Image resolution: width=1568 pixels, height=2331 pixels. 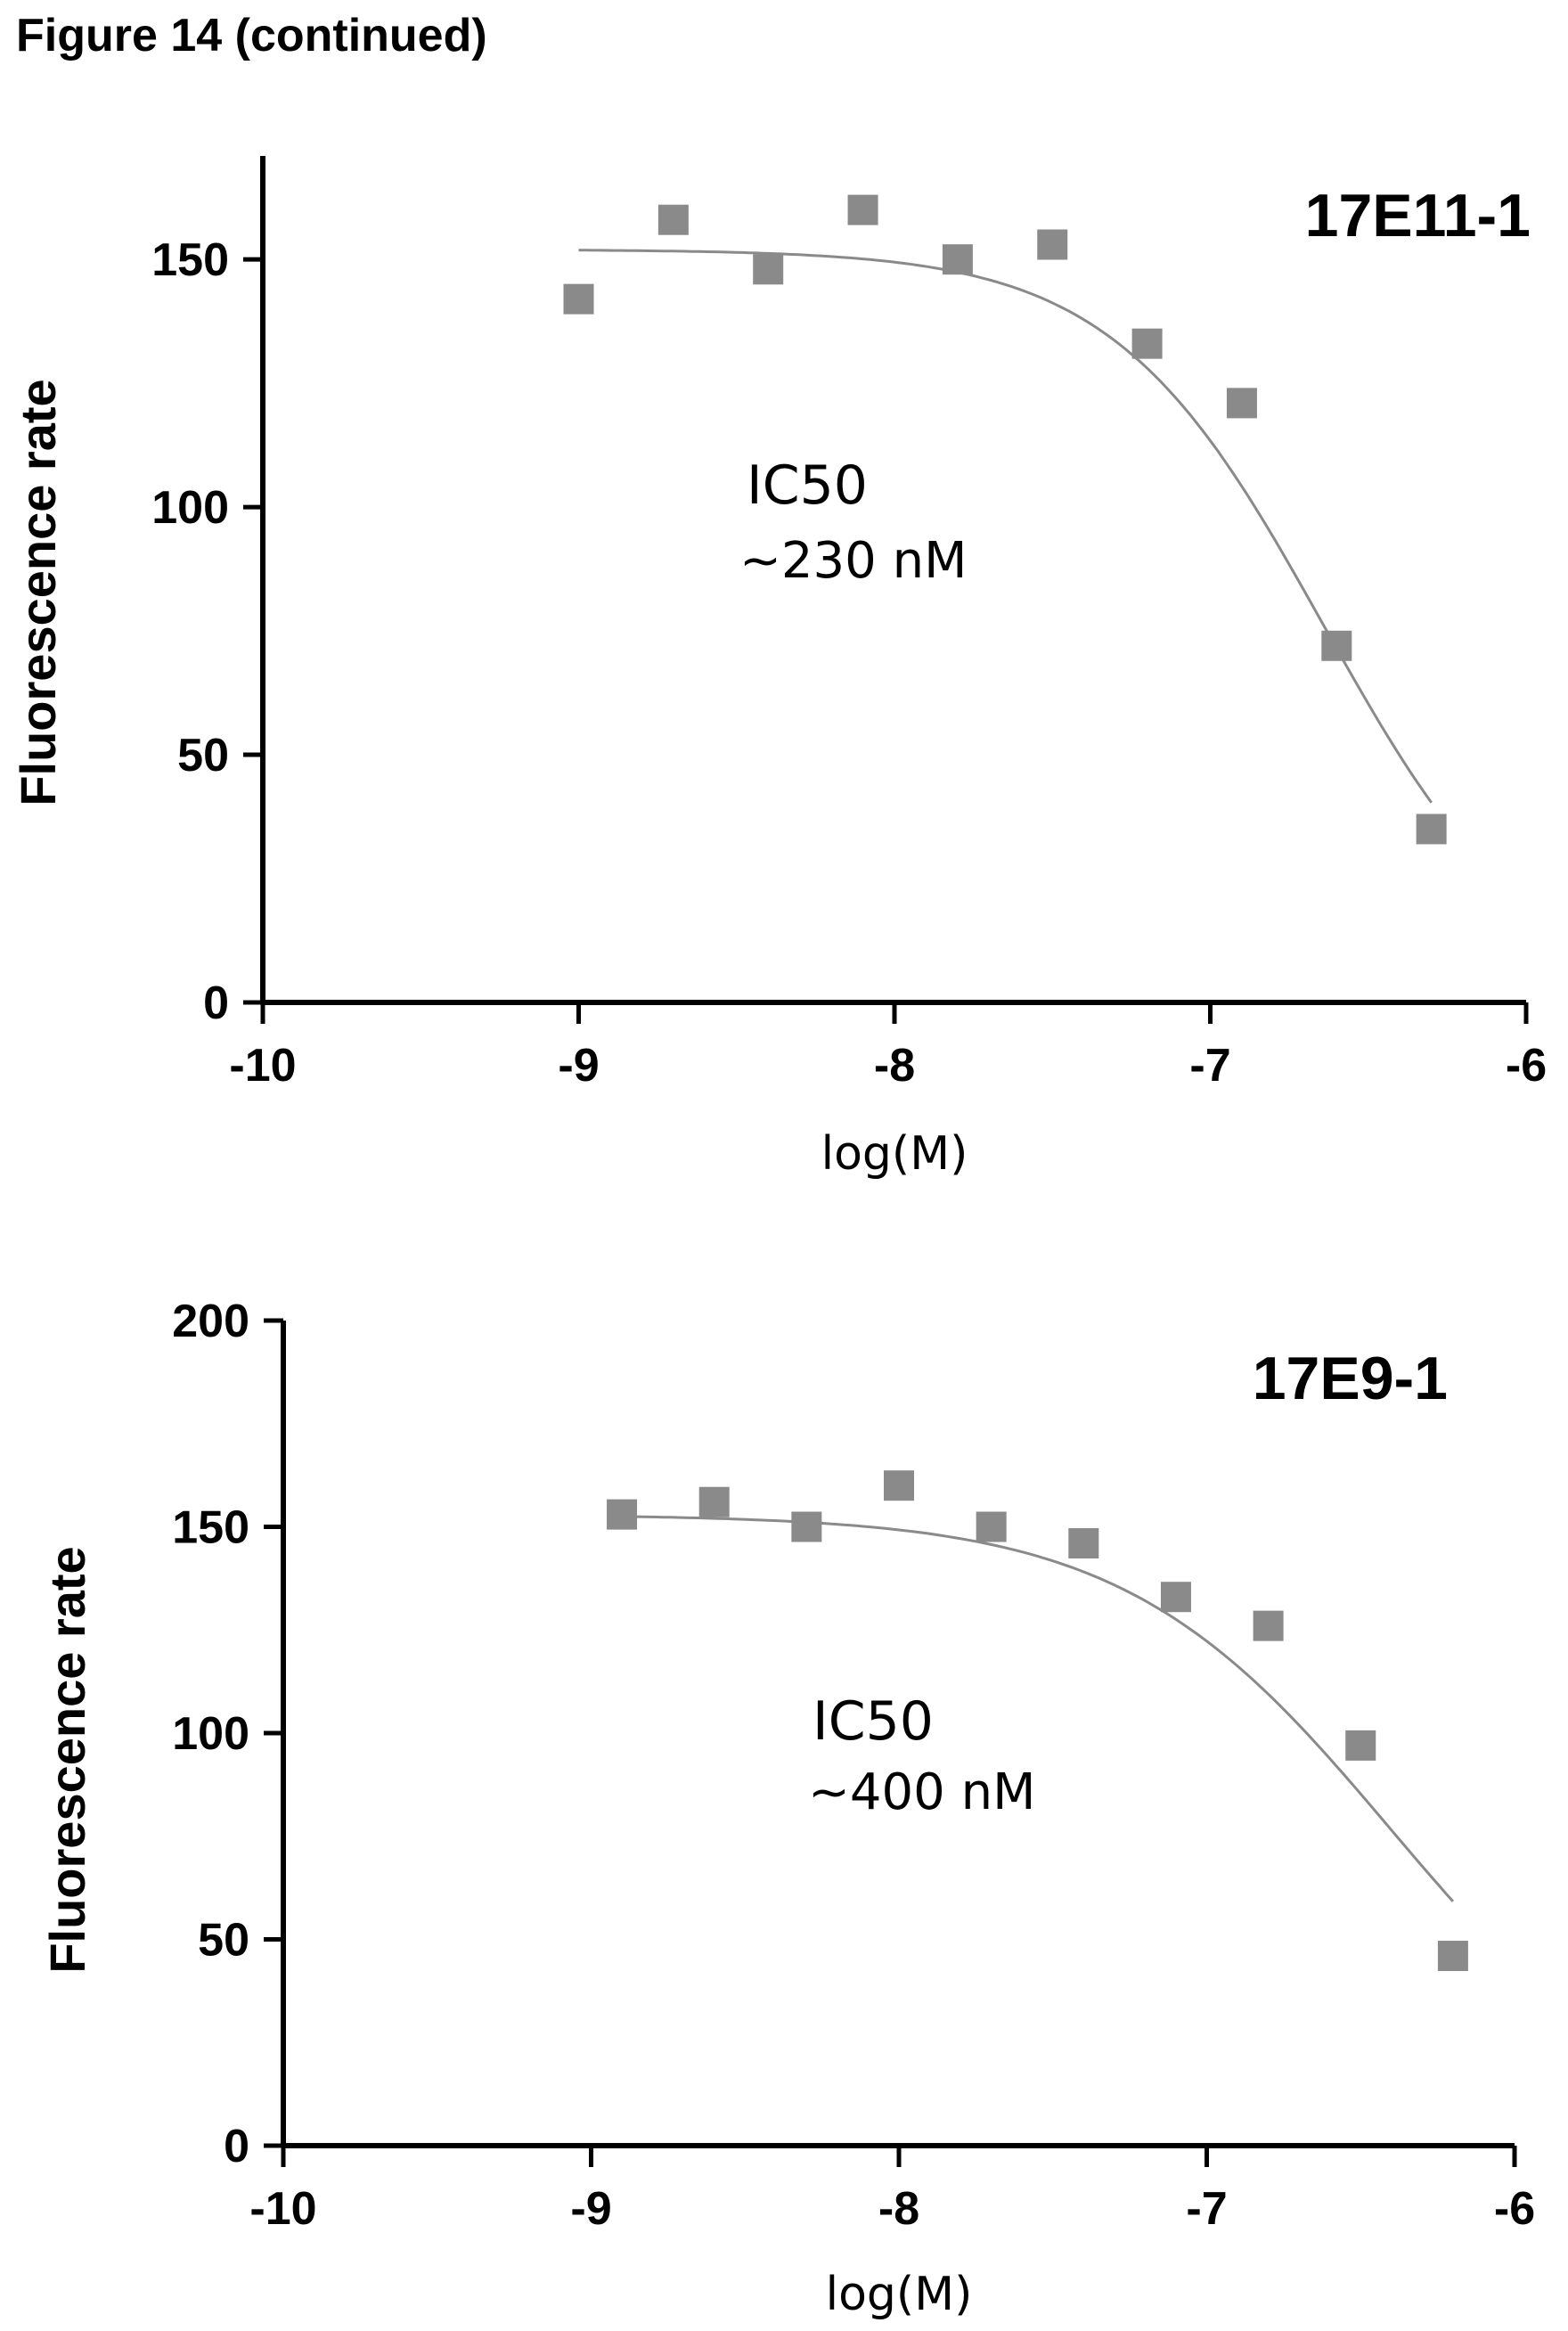 I want to click on panel-label: 17E9-1, so click(x=1350, y=1378).